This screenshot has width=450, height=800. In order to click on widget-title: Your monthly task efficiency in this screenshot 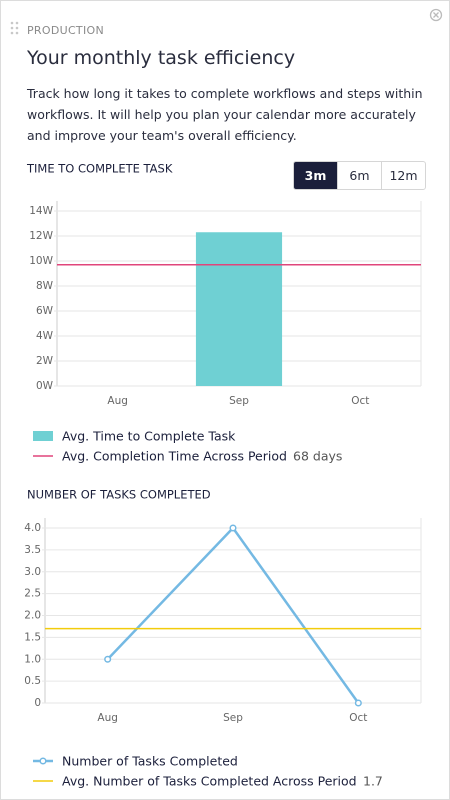, I will do `click(161, 58)`.